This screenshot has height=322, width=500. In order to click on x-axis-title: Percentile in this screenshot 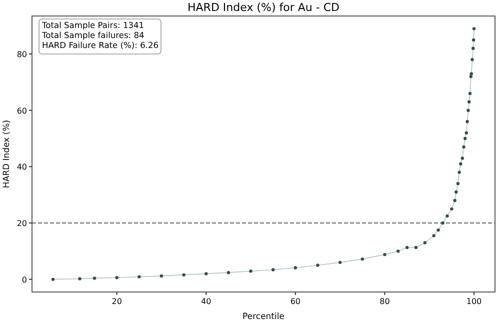, I will do `click(263, 317)`.